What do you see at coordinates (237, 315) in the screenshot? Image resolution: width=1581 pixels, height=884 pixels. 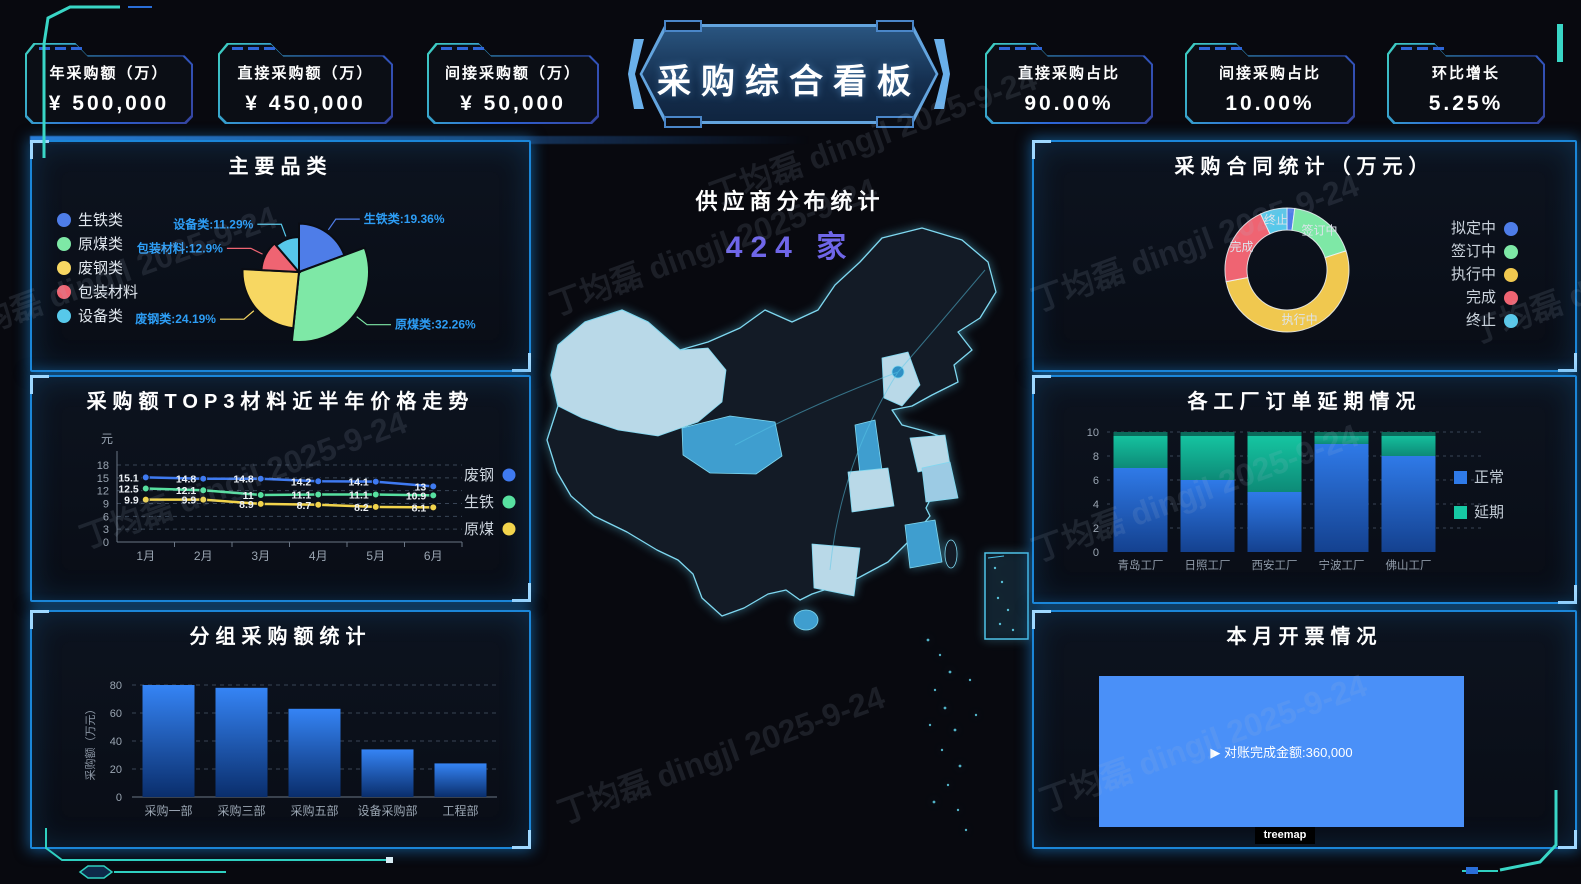 I see `pie-label-line` at bounding box center [237, 315].